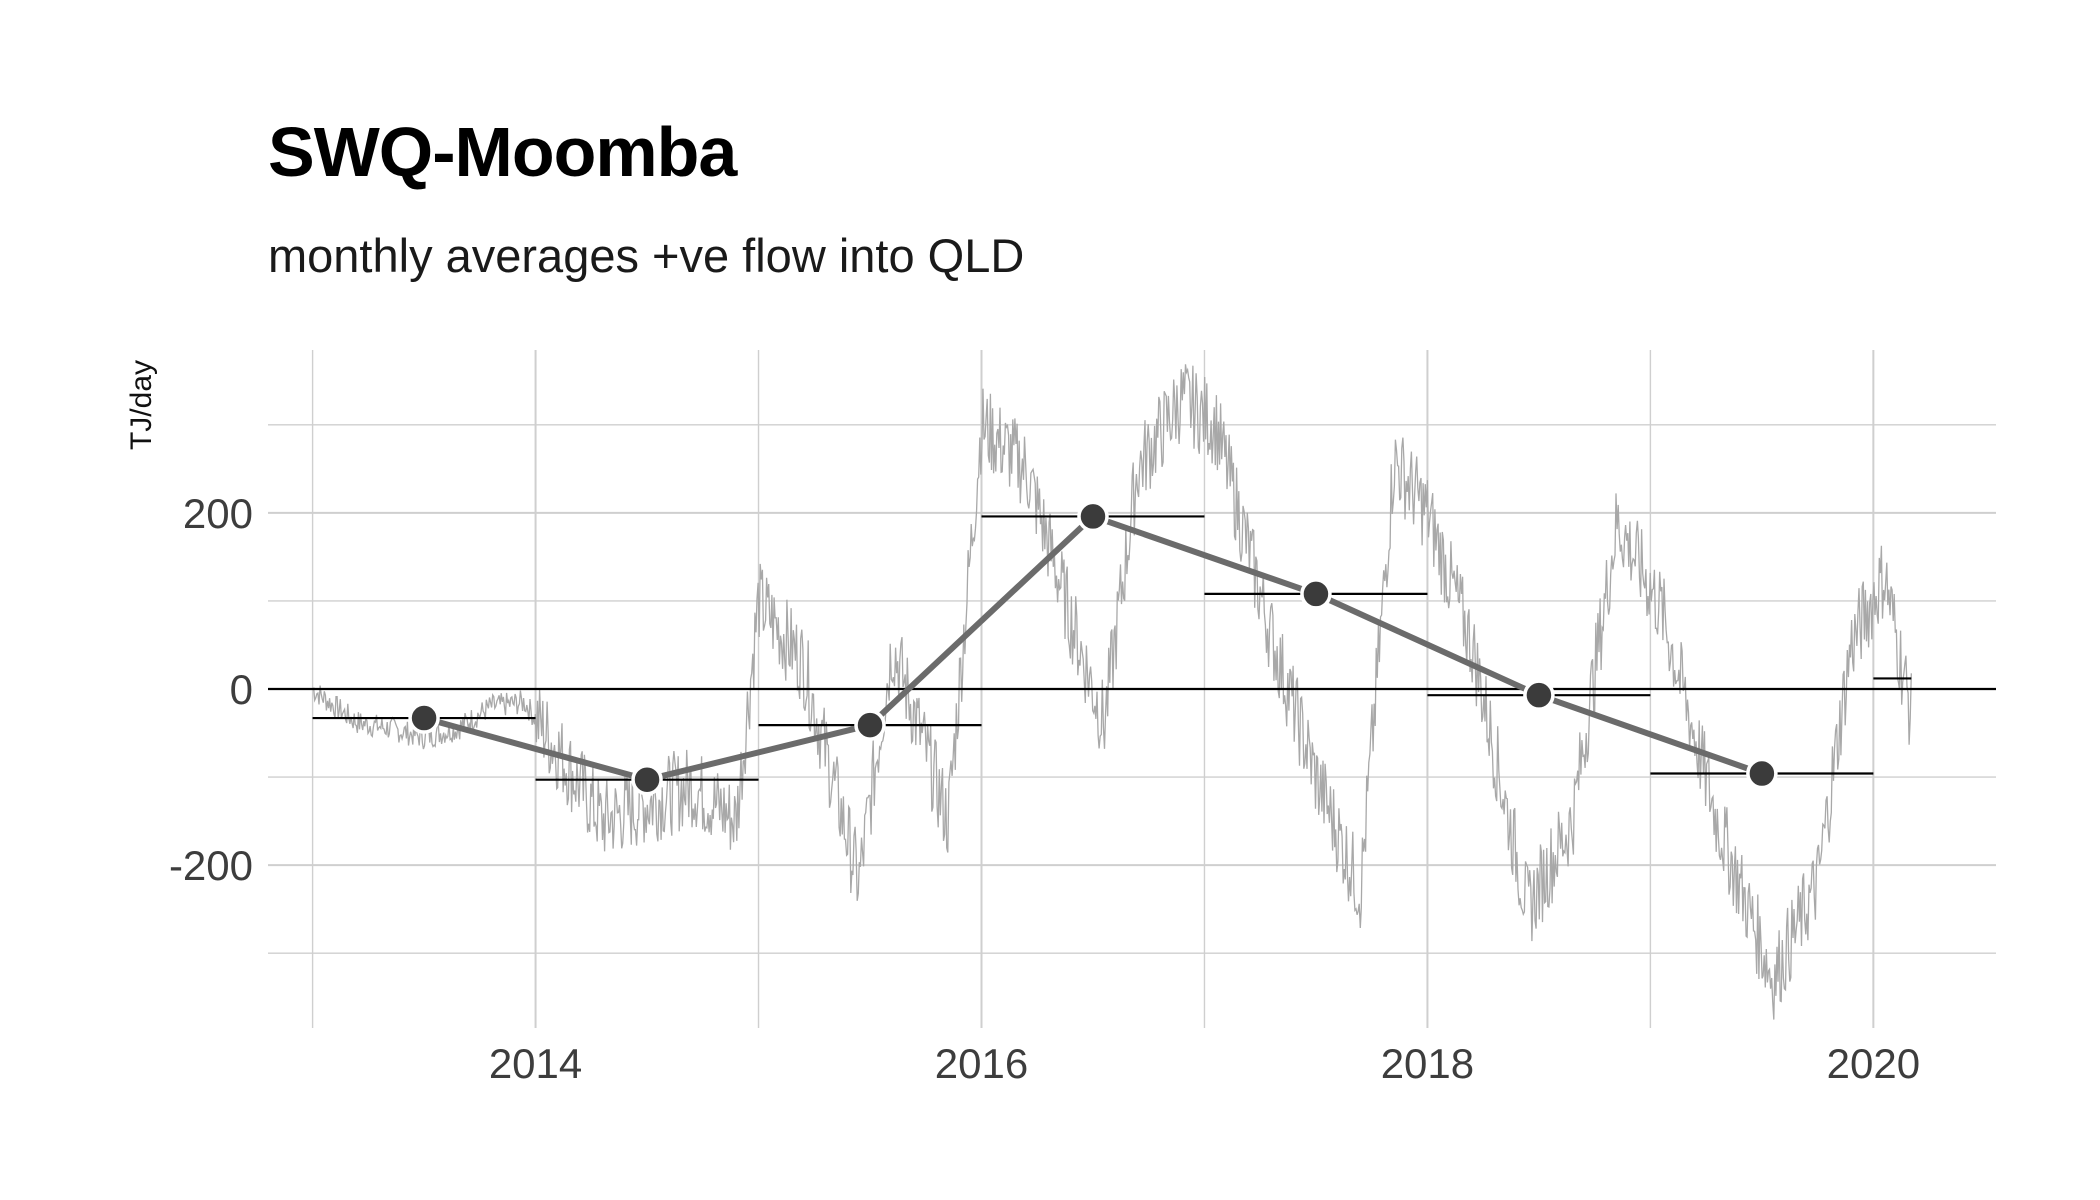  What do you see at coordinates (211, 865) in the screenshot?
I see `y-tick-label: -200` at bounding box center [211, 865].